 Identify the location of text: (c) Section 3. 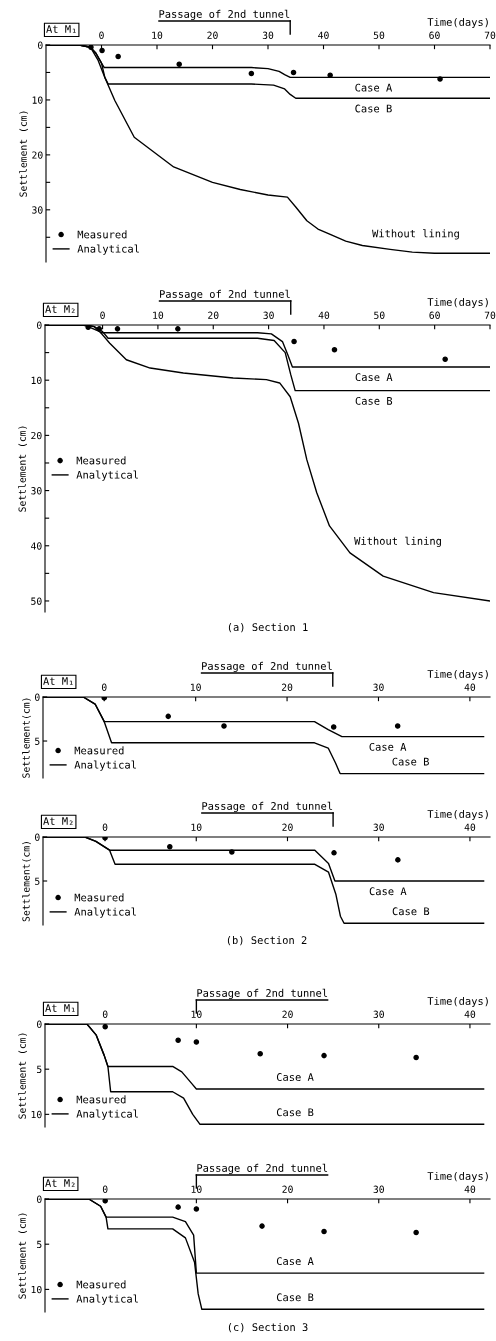
(268, 1327).